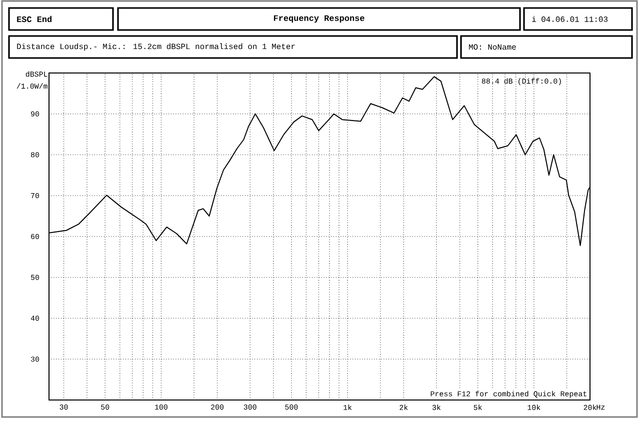 The width and height of the screenshot is (640, 431). I want to click on chart-title: Frequency Response, so click(319, 19).